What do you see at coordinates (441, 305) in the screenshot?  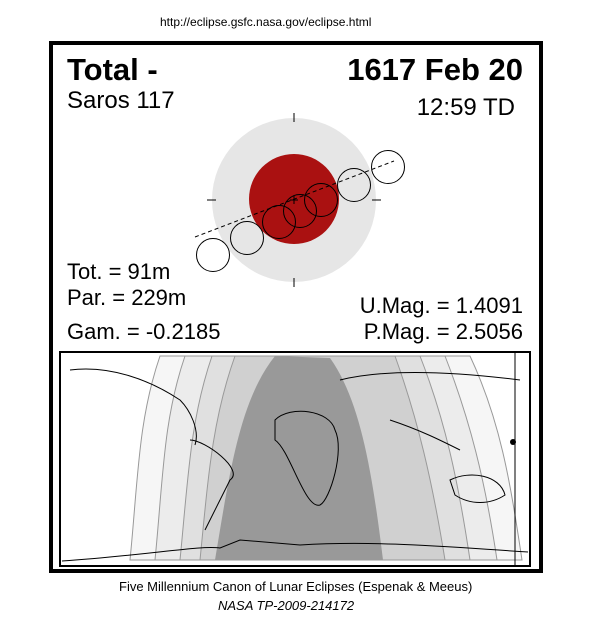 I see `umbral-magnitude: U.Mag. = 1.4091` at bounding box center [441, 305].